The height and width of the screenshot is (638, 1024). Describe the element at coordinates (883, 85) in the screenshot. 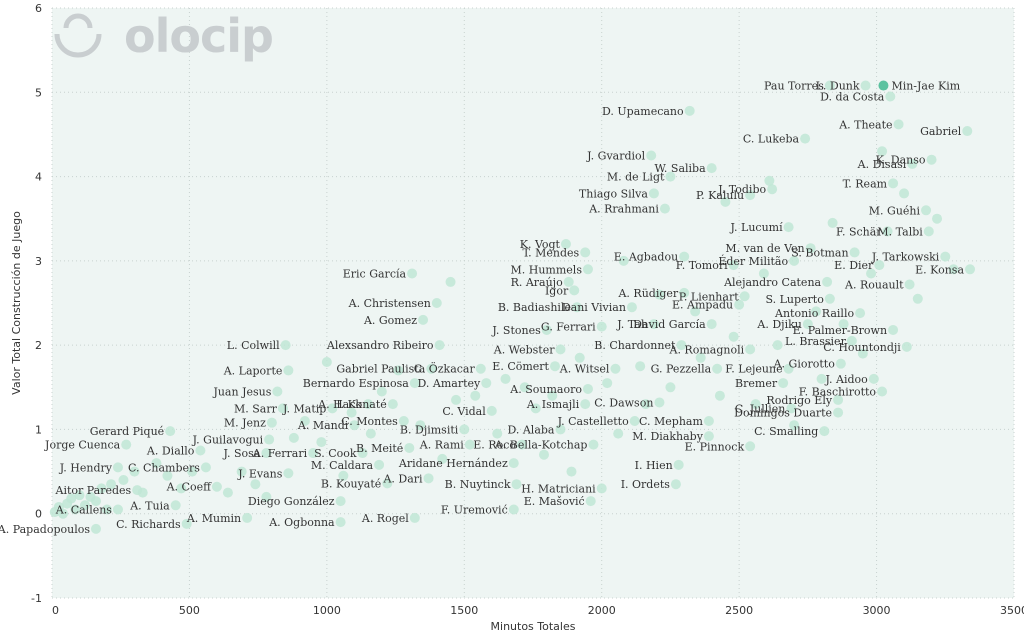

I see `highlighted-data-point` at that location.